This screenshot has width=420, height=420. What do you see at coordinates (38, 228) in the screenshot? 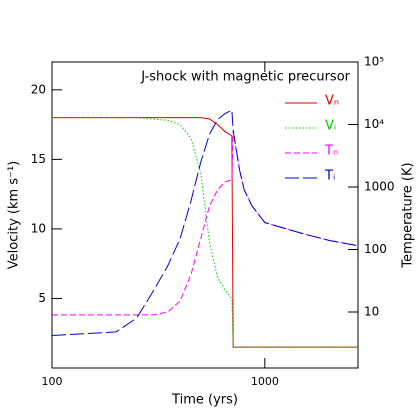
I see `y-tick-label: 10` at bounding box center [38, 228].